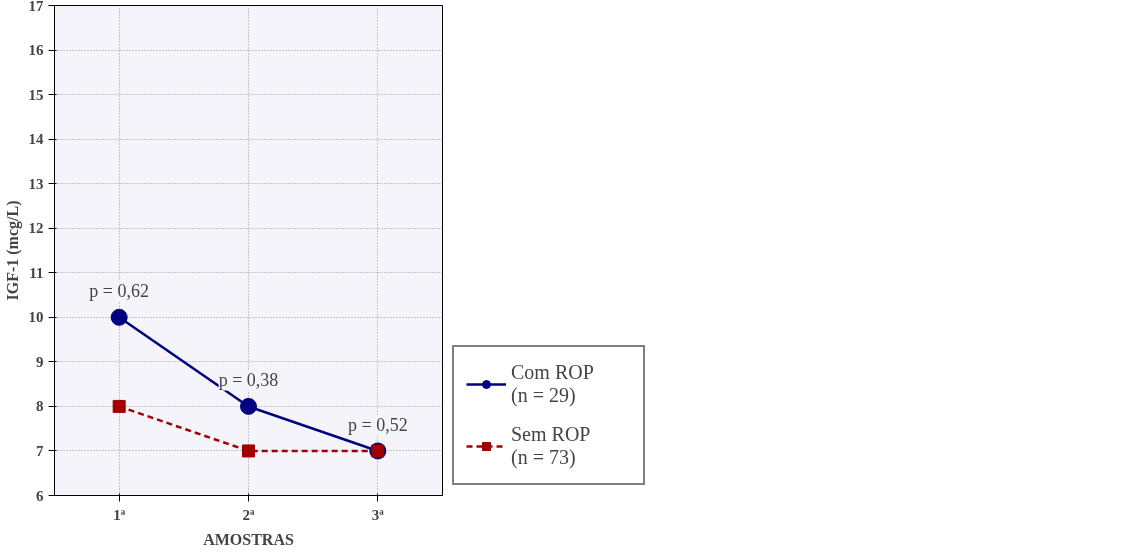 Image resolution: width=1121 pixels, height=556 pixels. What do you see at coordinates (40, 495) in the screenshot?
I see `y-tick-label: 6` at bounding box center [40, 495].